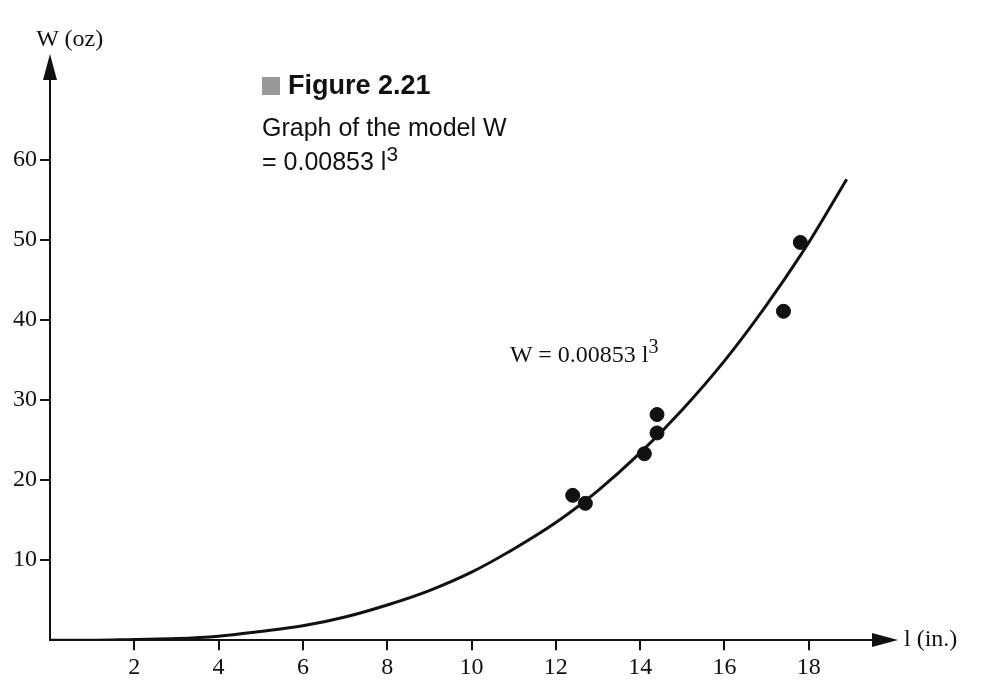 This screenshot has height=695, width=1002. Describe the element at coordinates (25, 558) in the screenshot. I see `y-tick-label: 10` at that location.